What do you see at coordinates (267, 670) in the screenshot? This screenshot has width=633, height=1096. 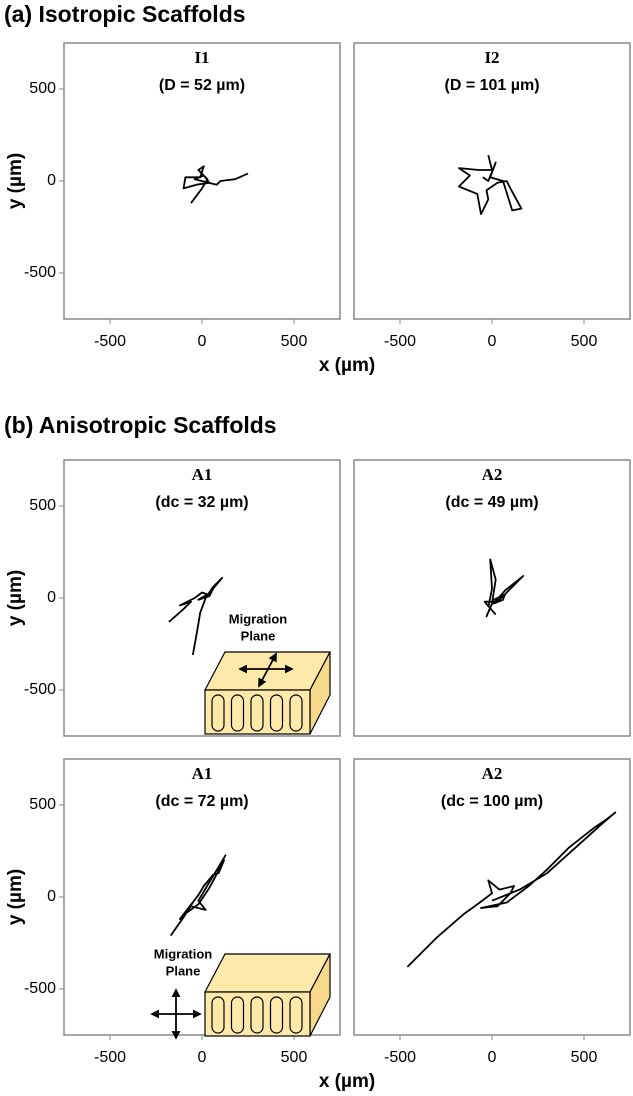 I see `arrow` at bounding box center [267, 670].